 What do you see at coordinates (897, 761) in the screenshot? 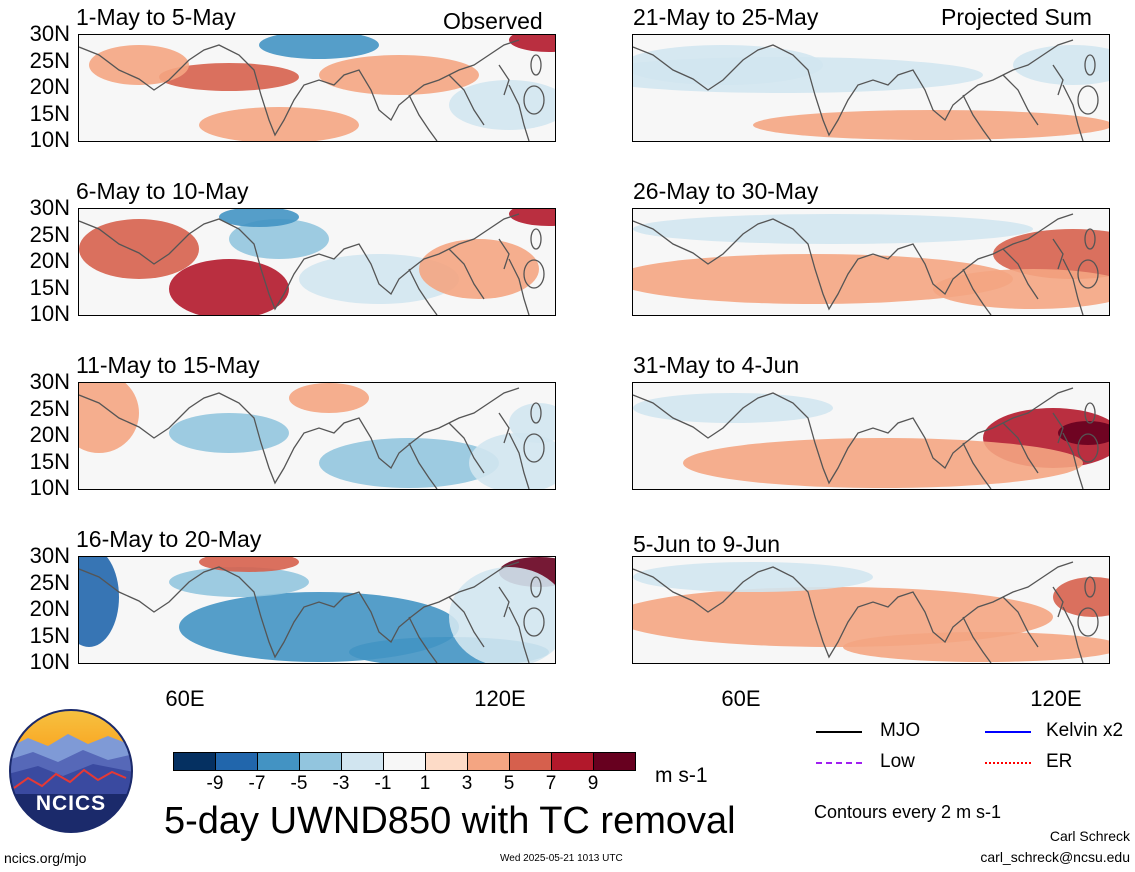
I see `legend-label-low: Low` at bounding box center [897, 761].